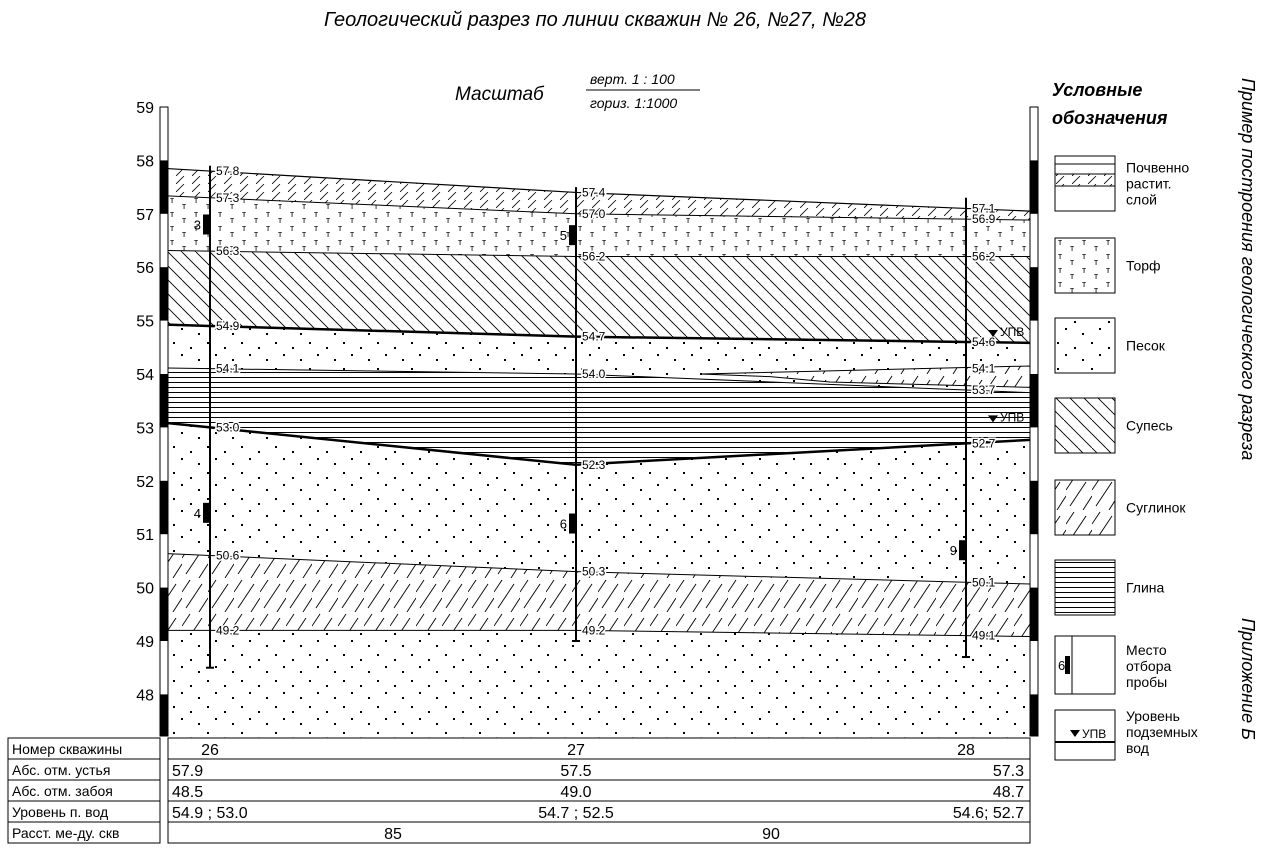 This screenshot has width=1266, height=864. Describe the element at coordinates (575, 792) in the screenshot. I see `table-cell: 49.0` at that location.